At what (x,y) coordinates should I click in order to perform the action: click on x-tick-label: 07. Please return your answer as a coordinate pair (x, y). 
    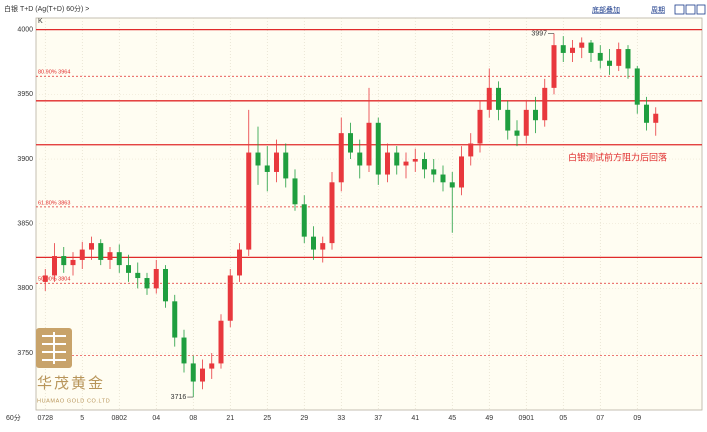
    Looking at the image, I should click on (600, 418).